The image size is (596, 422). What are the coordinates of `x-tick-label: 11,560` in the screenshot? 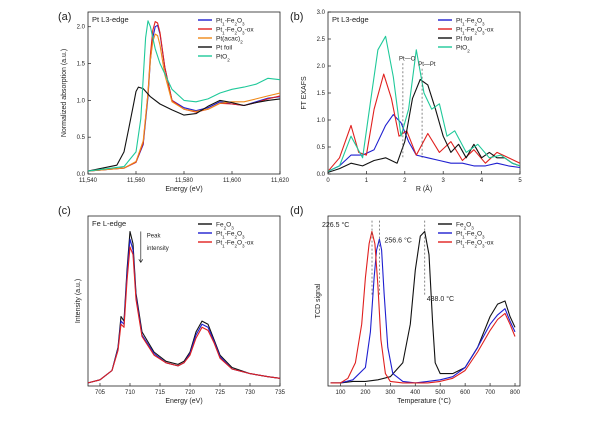 It's located at (136, 181).